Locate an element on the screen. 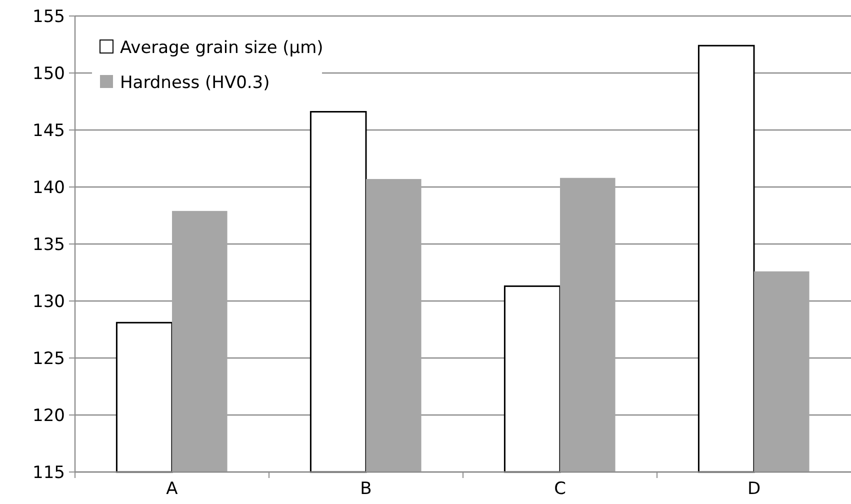 The image size is (851, 504). y-tick-label: 115 is located at coordinates (48, 472).